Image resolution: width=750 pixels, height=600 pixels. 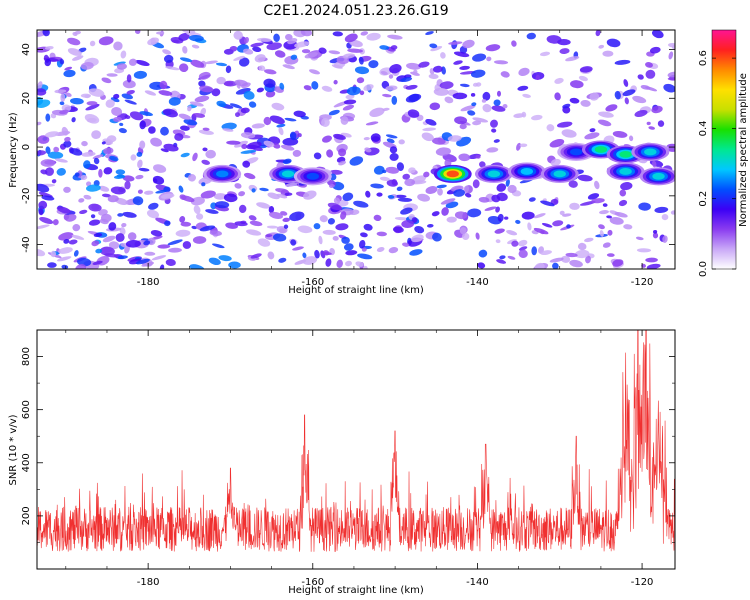 I want to click on spectrogram-y-tick-label: 0, so click(x=26, y=147).